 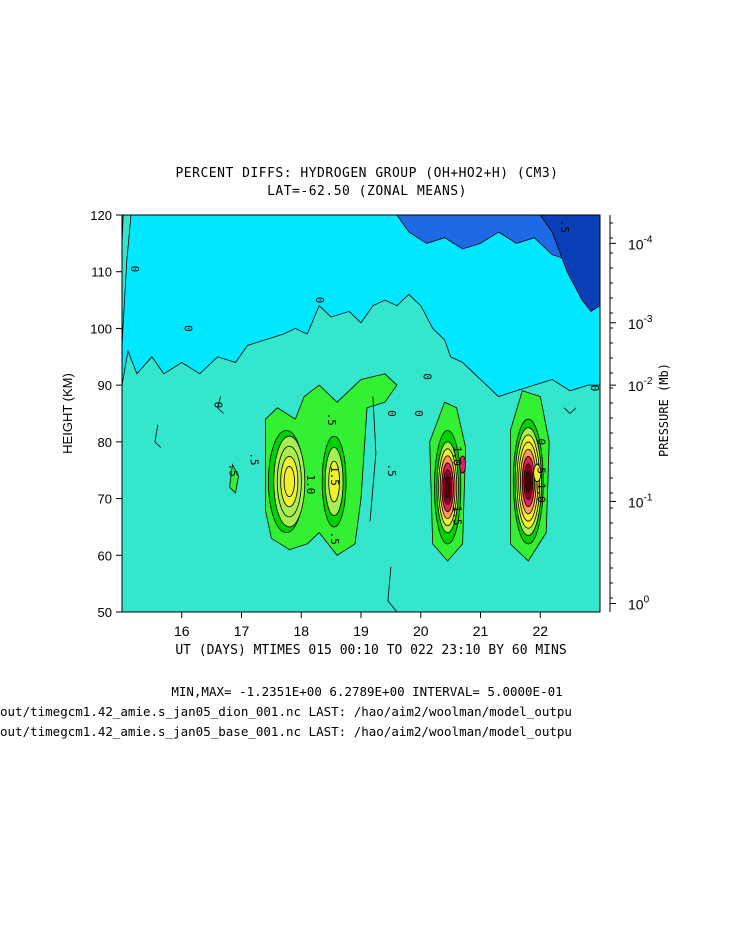 I want to click on contour-label-2: 0, so click(x=188, y=328).